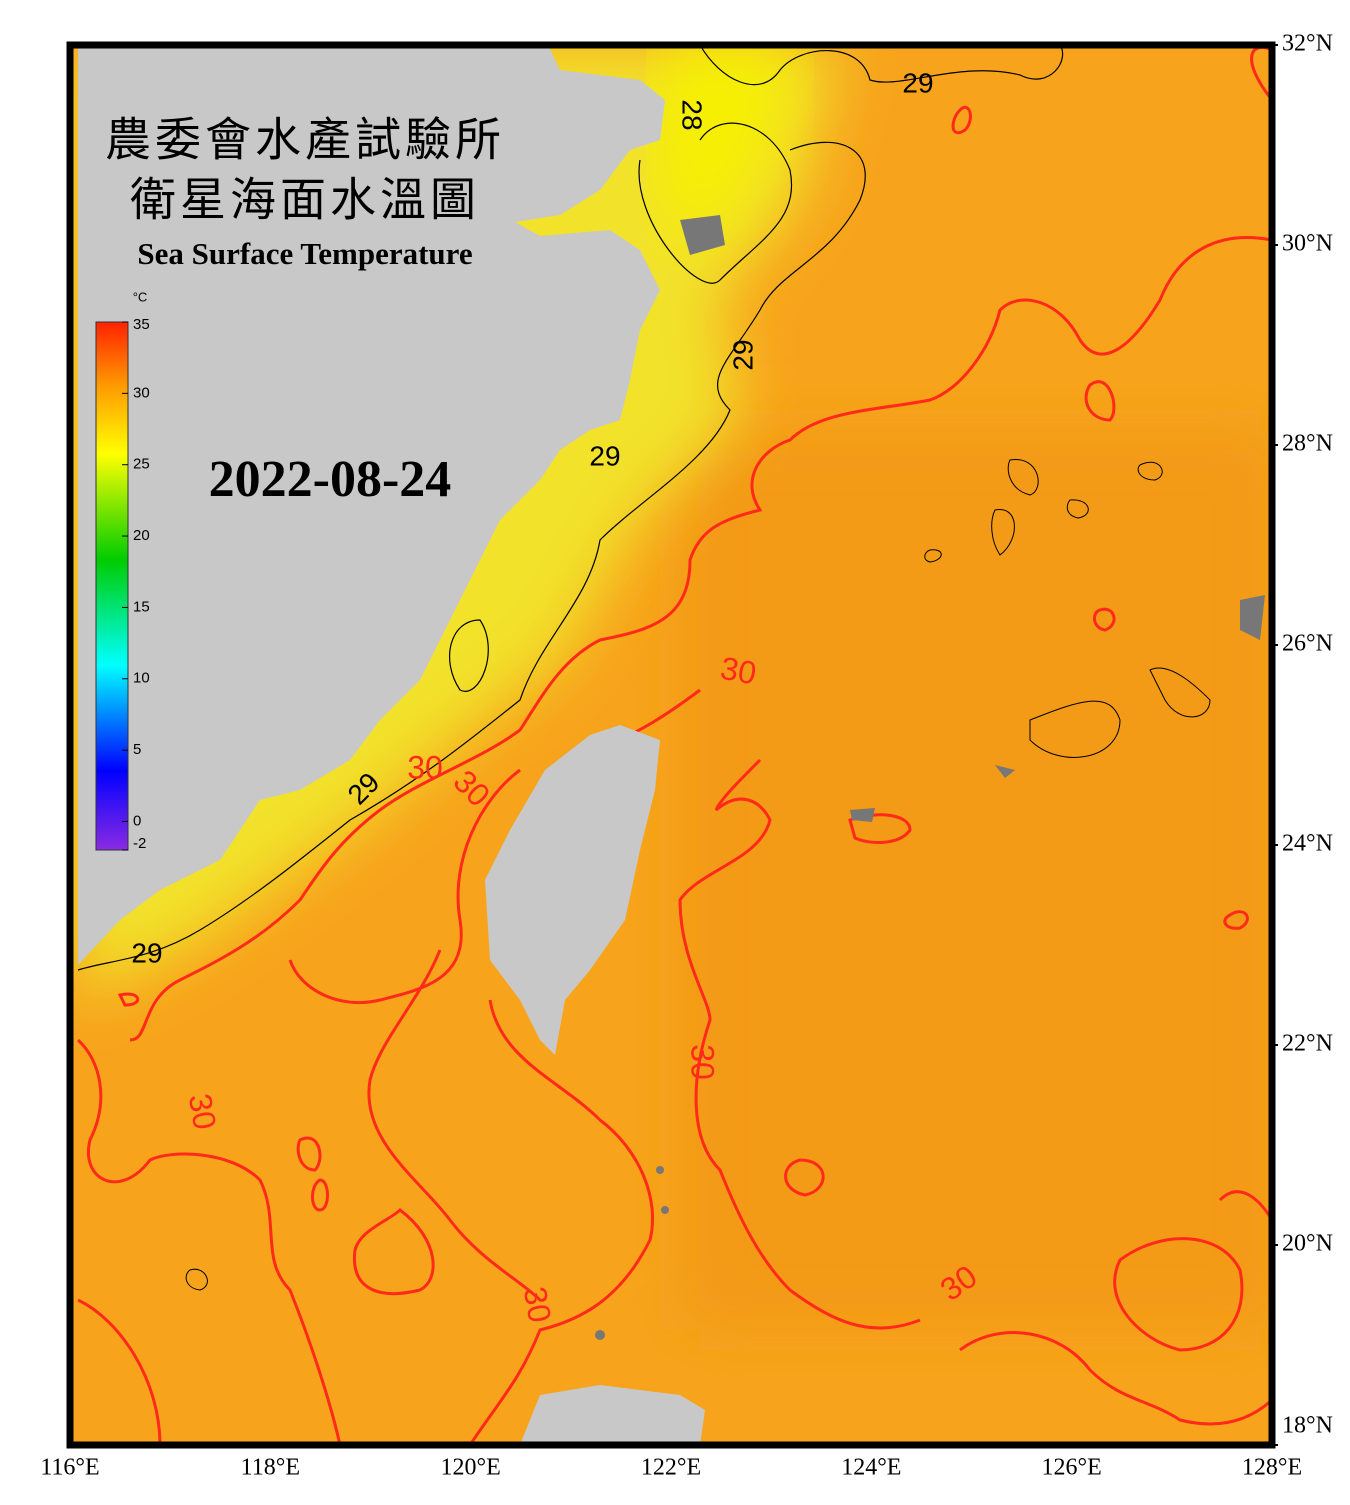 Image resolution: width=1350 pixels, height=1505 pixels. What do you see at coordinates (305, 200) in the screenshot?
I see `title-zh-2: 衛星海面水溫圖` at bounding box center [305, 200].